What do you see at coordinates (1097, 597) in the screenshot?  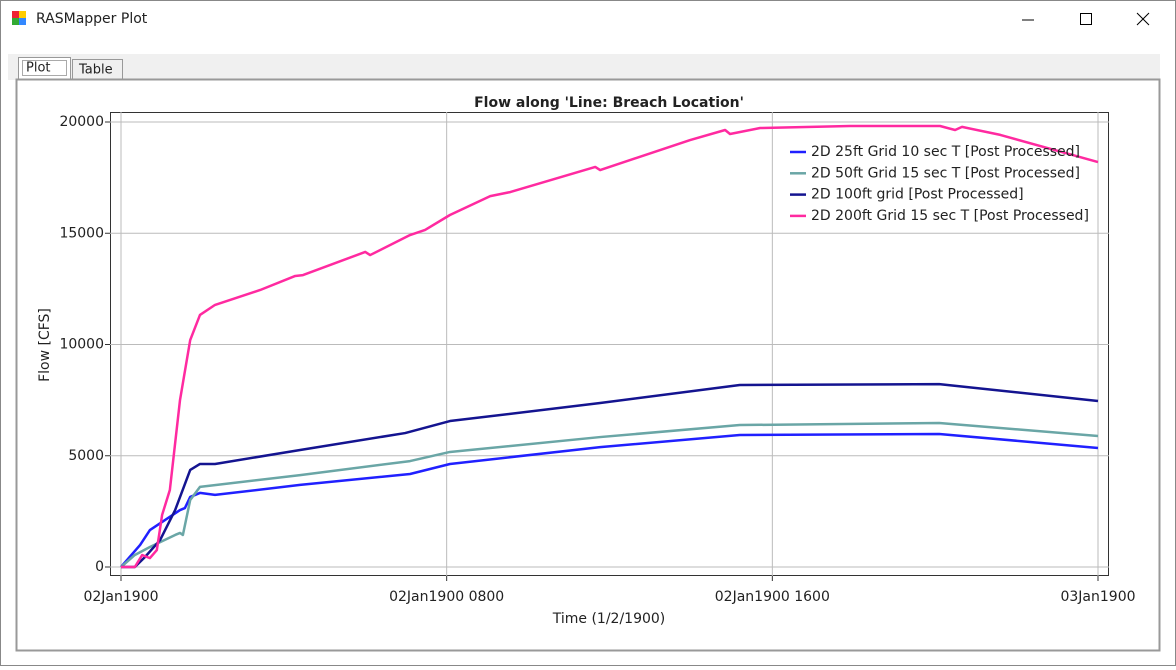 I see `x-tick-label: 03Jan1900` at bounding box center [1097, 597].